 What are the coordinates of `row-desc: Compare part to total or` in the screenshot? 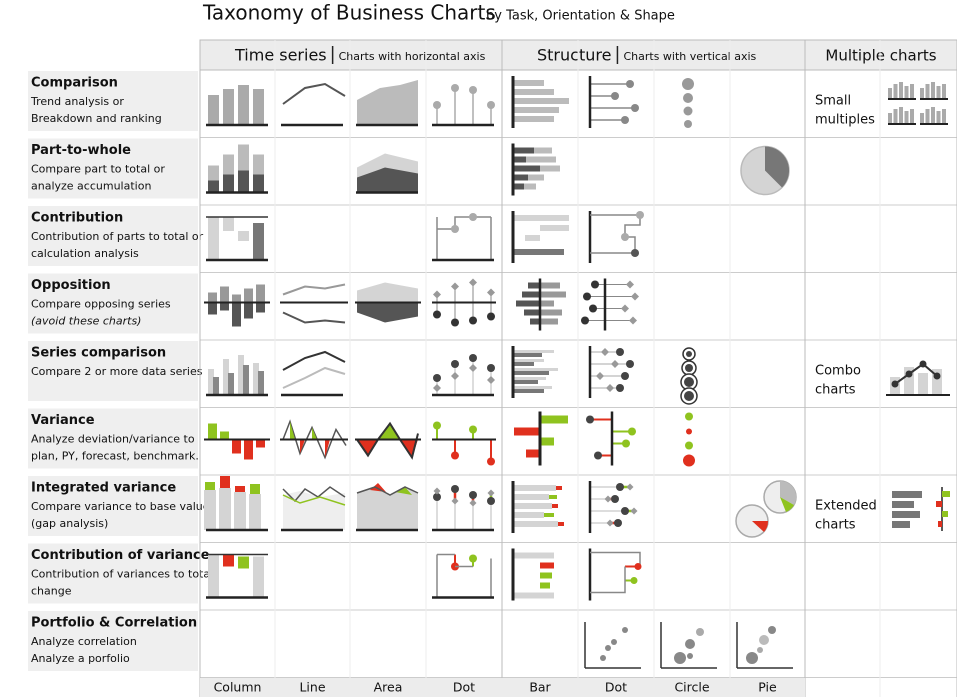 It's located at (98, 169).